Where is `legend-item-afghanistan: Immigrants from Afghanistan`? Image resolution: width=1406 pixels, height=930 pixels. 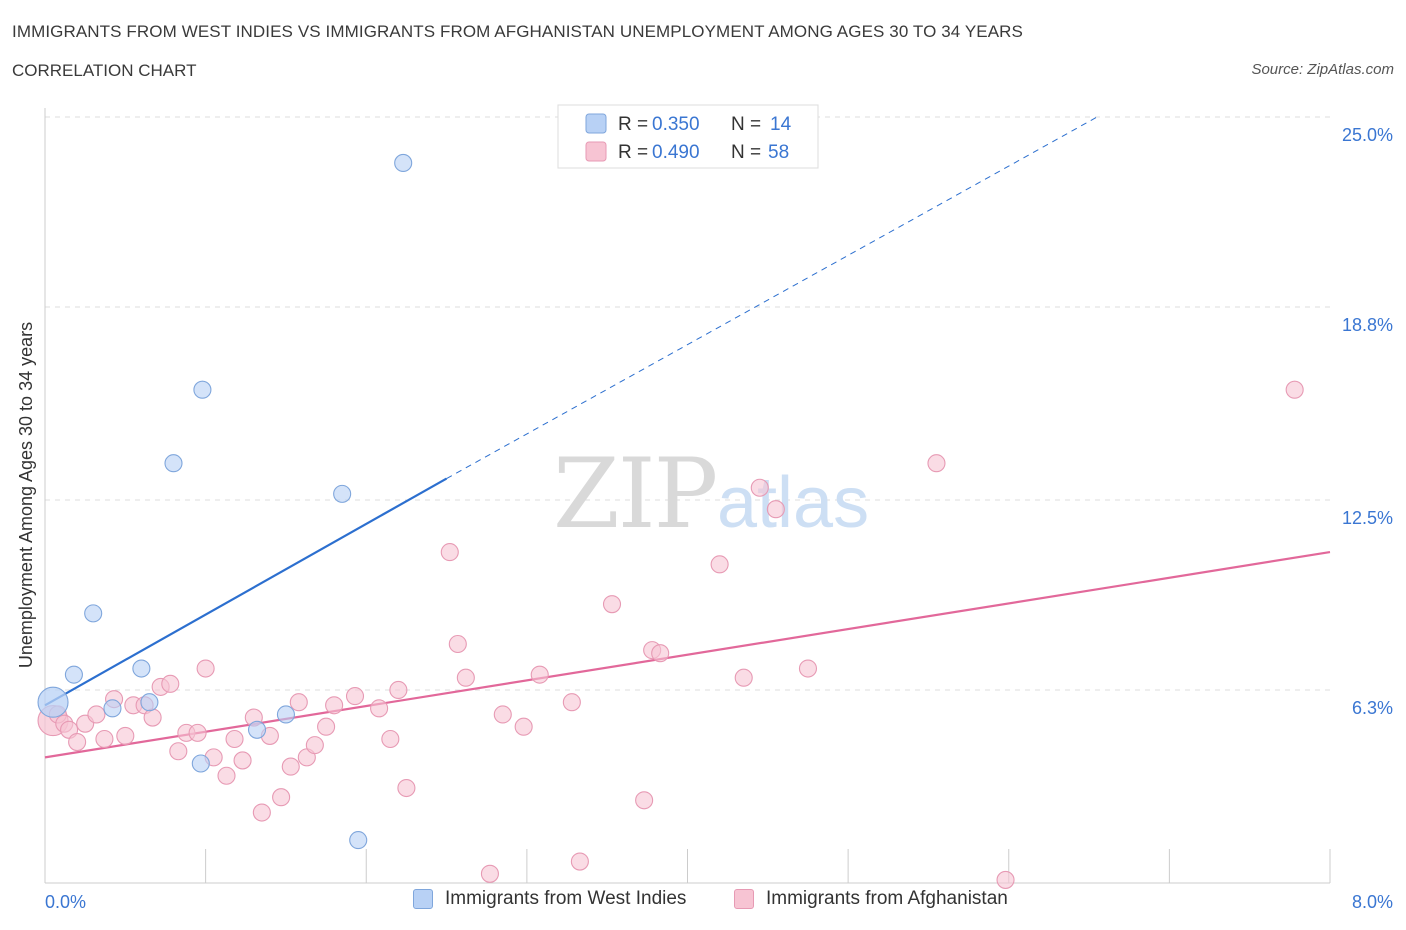 legend-item-afghanistan: Immigrants from Afghanistan is located at coordinates (871, 899).